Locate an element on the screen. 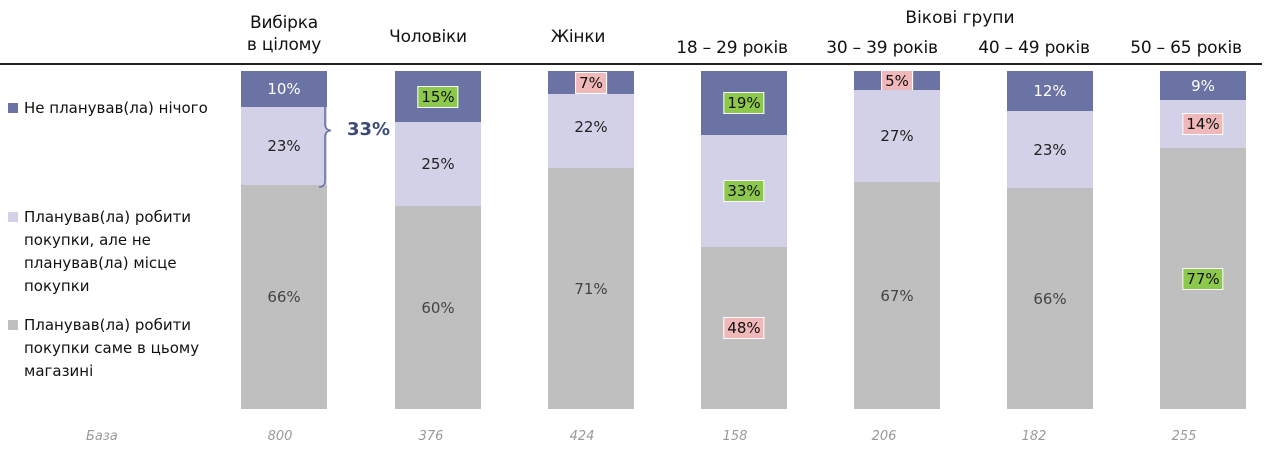  value-label-highlight-high: 19% is located at coordinates (744, 103).